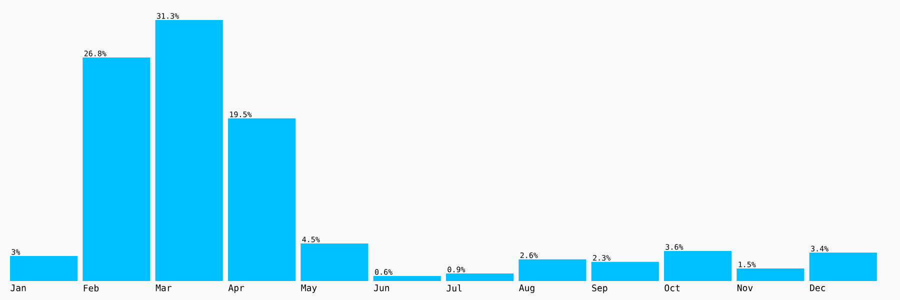 This screenshot has height=300, width=900. Describe the element at coordinates (672, 288) in the screenshot. I see `x-tick-label: Oct` at that location.